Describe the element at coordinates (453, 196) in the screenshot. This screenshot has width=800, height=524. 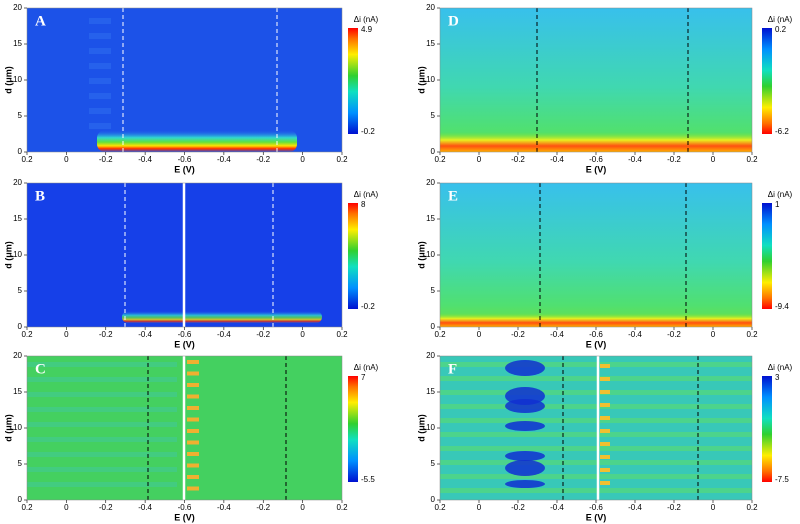
I see `panel-label: E` at that location.